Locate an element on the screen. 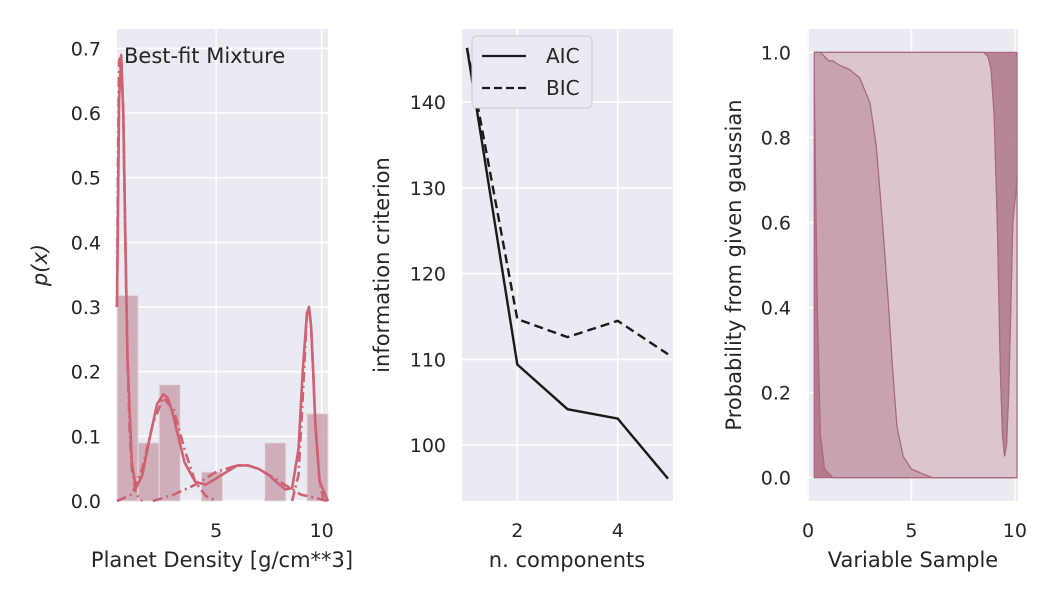 The image size is (1050, 600). ic-y-label: information criterion is located at coordinates (382, 265).